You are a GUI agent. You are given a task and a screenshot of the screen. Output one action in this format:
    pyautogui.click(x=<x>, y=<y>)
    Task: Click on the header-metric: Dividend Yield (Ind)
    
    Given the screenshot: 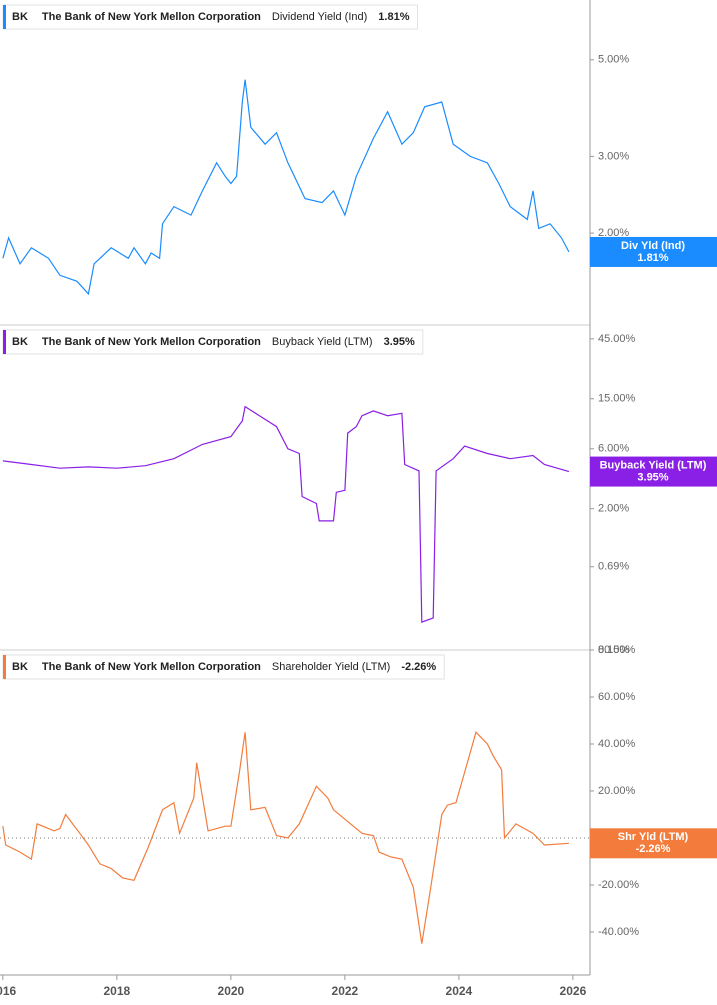 What is the action you would take?
    pyautogui.click(x=319, y=17)
    